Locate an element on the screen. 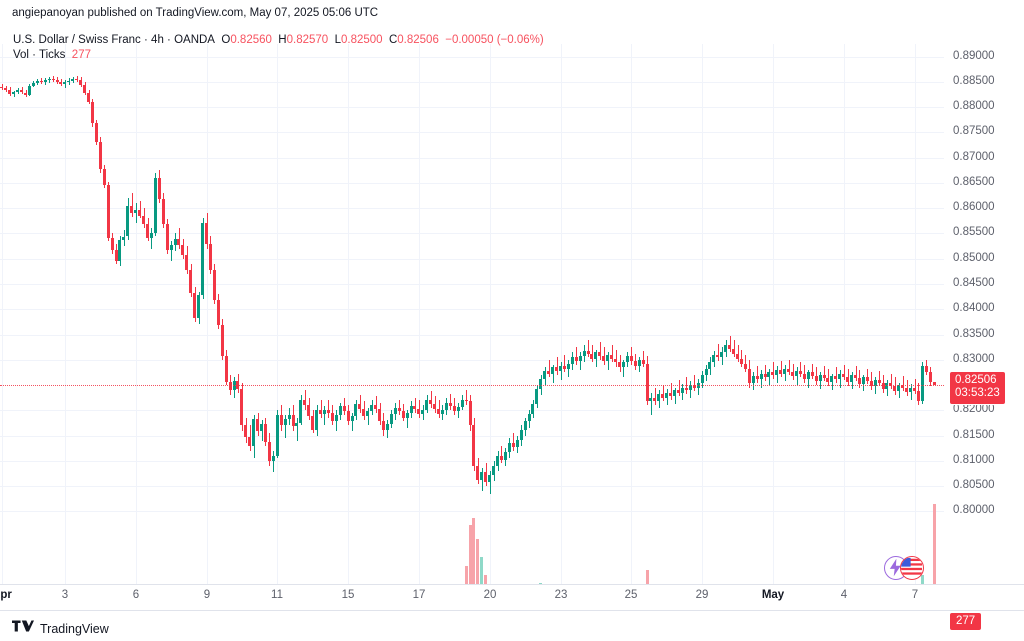 The image size is (1024, 641). price-axis-tick: 0.88500 is located at coordinates (974, 80).